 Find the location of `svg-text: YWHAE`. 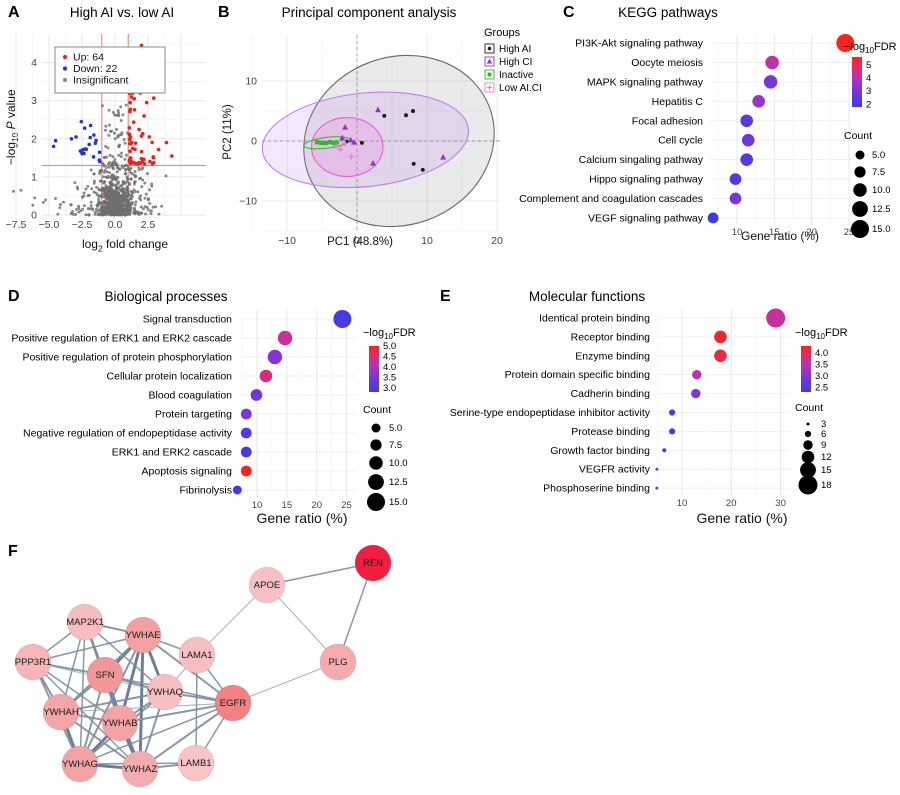

svg-text: YWHAE is located at coordinates (143, 635).